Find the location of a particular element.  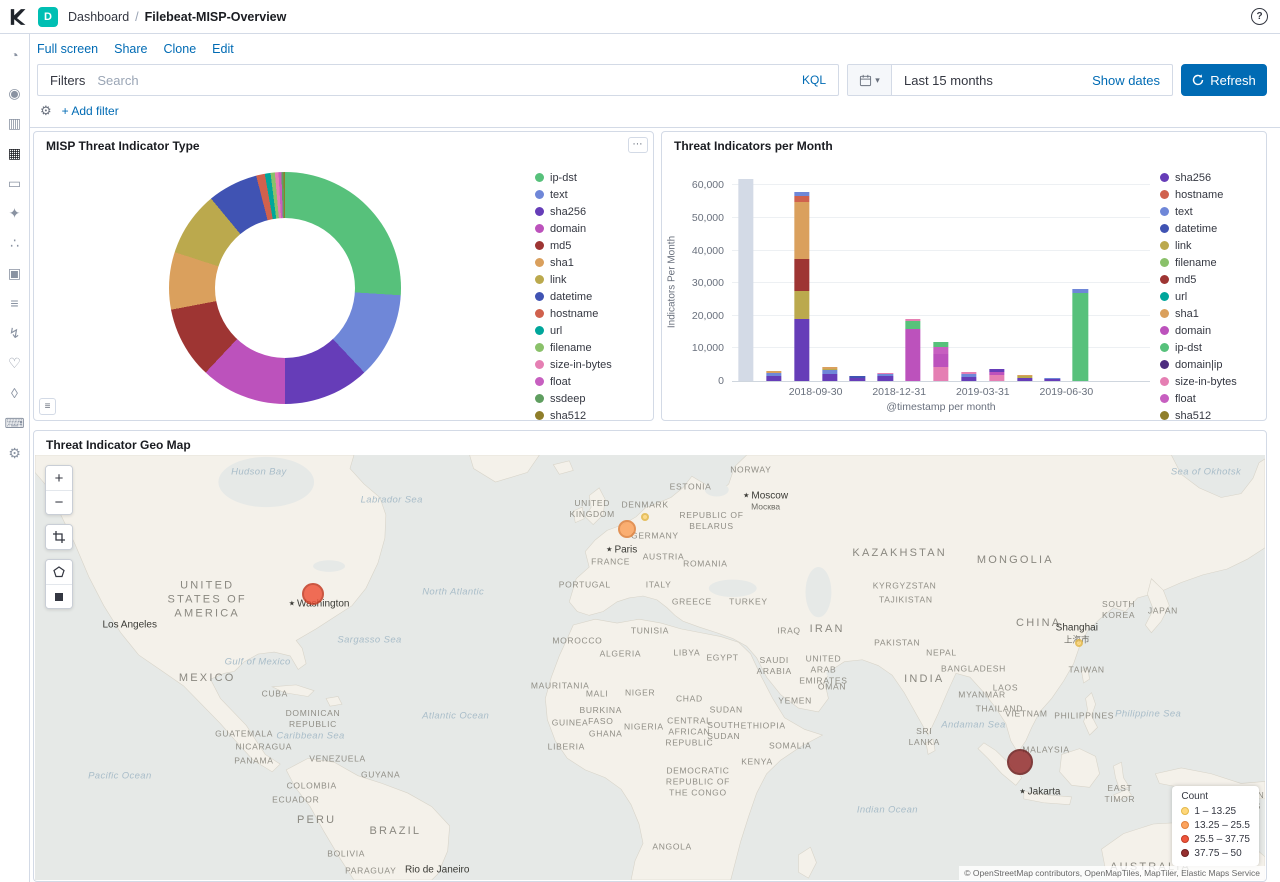

legend-toggle-icon: ≡ is located at coordinates (47, 406).